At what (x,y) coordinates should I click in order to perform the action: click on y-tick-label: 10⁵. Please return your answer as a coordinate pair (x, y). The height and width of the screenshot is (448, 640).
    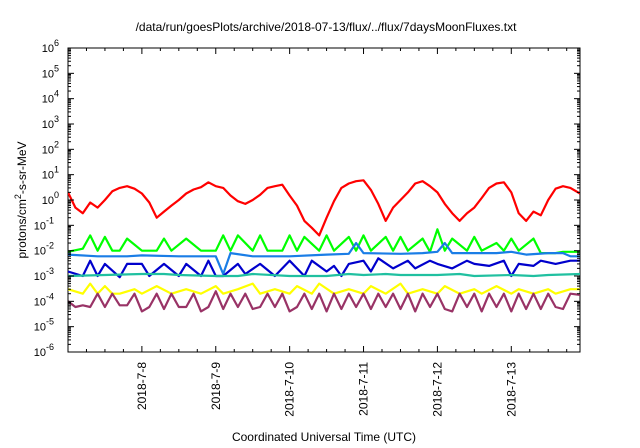
    Looking at the image, I should click on (50, 71).